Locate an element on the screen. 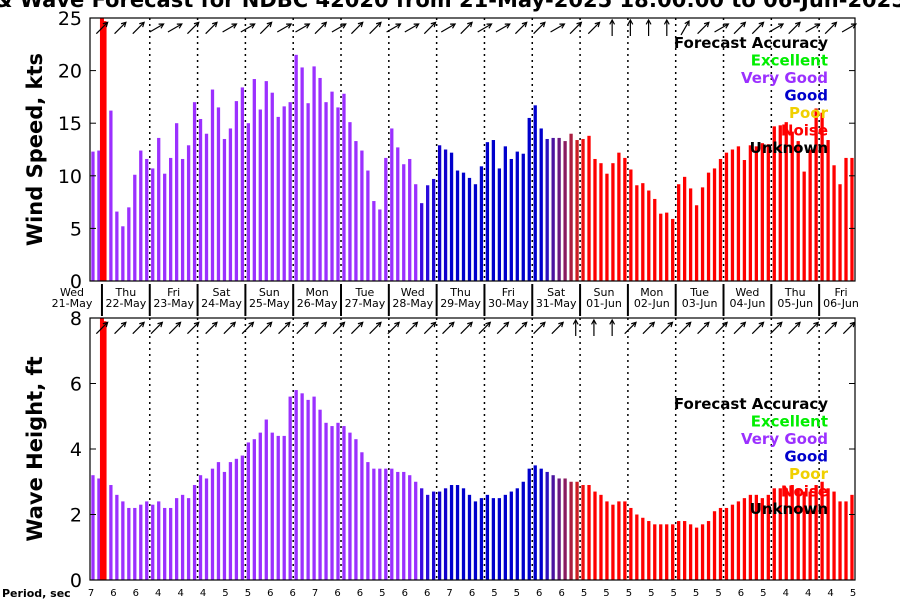 The width and height of the screenshot is (900, 600). period-value: 4 is located at coordinates (158, 593).